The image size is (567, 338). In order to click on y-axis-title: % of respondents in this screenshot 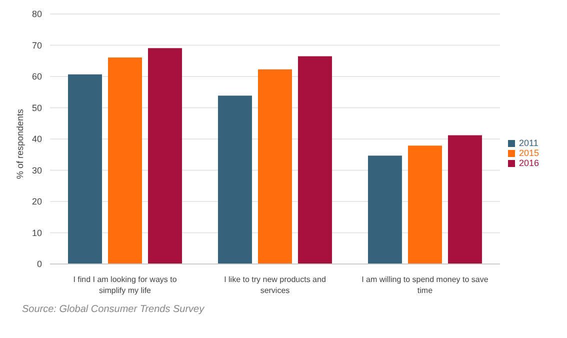, I will do `click(20, 143)`.